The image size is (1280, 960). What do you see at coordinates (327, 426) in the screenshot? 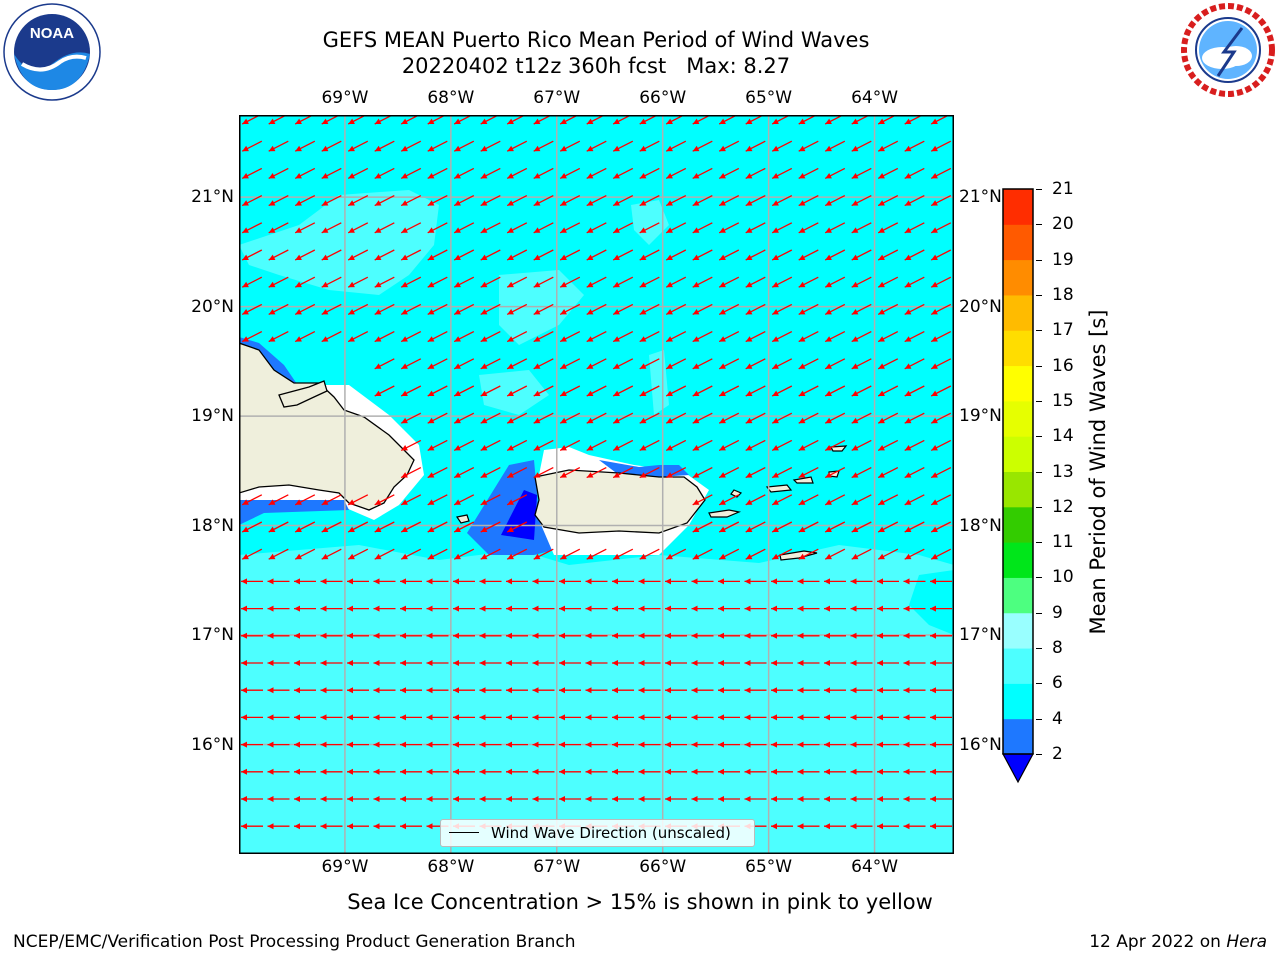
I see `hispaniola-land` at bounding box center [327, 426].